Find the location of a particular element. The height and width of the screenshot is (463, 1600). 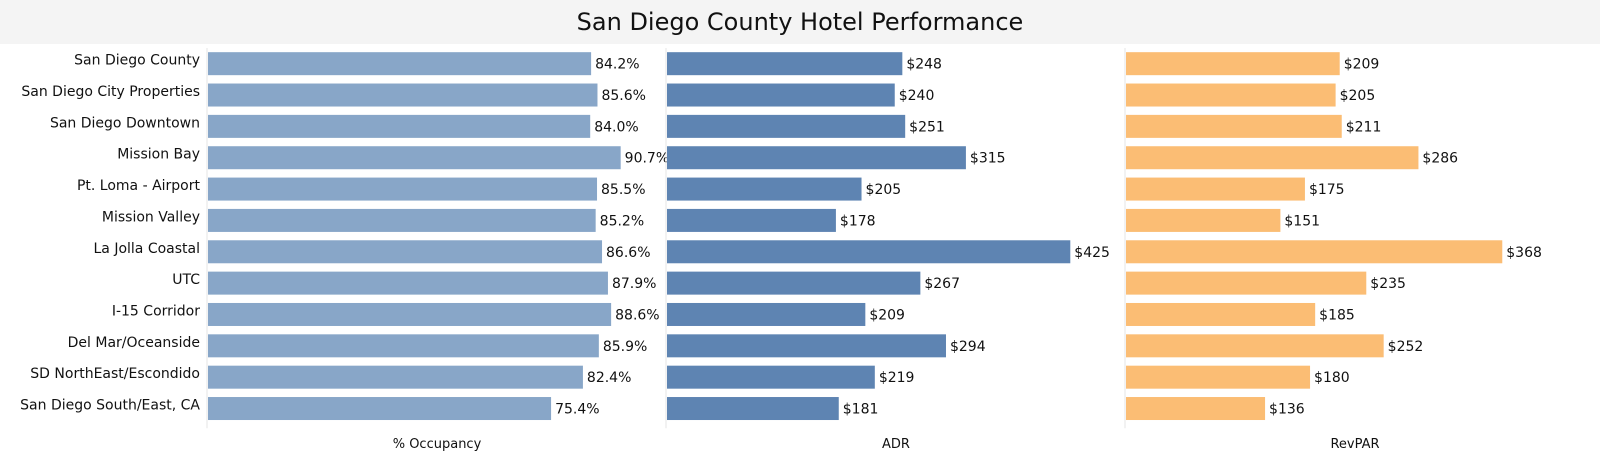

data-label: $294 is located at coordinates (968, 347).